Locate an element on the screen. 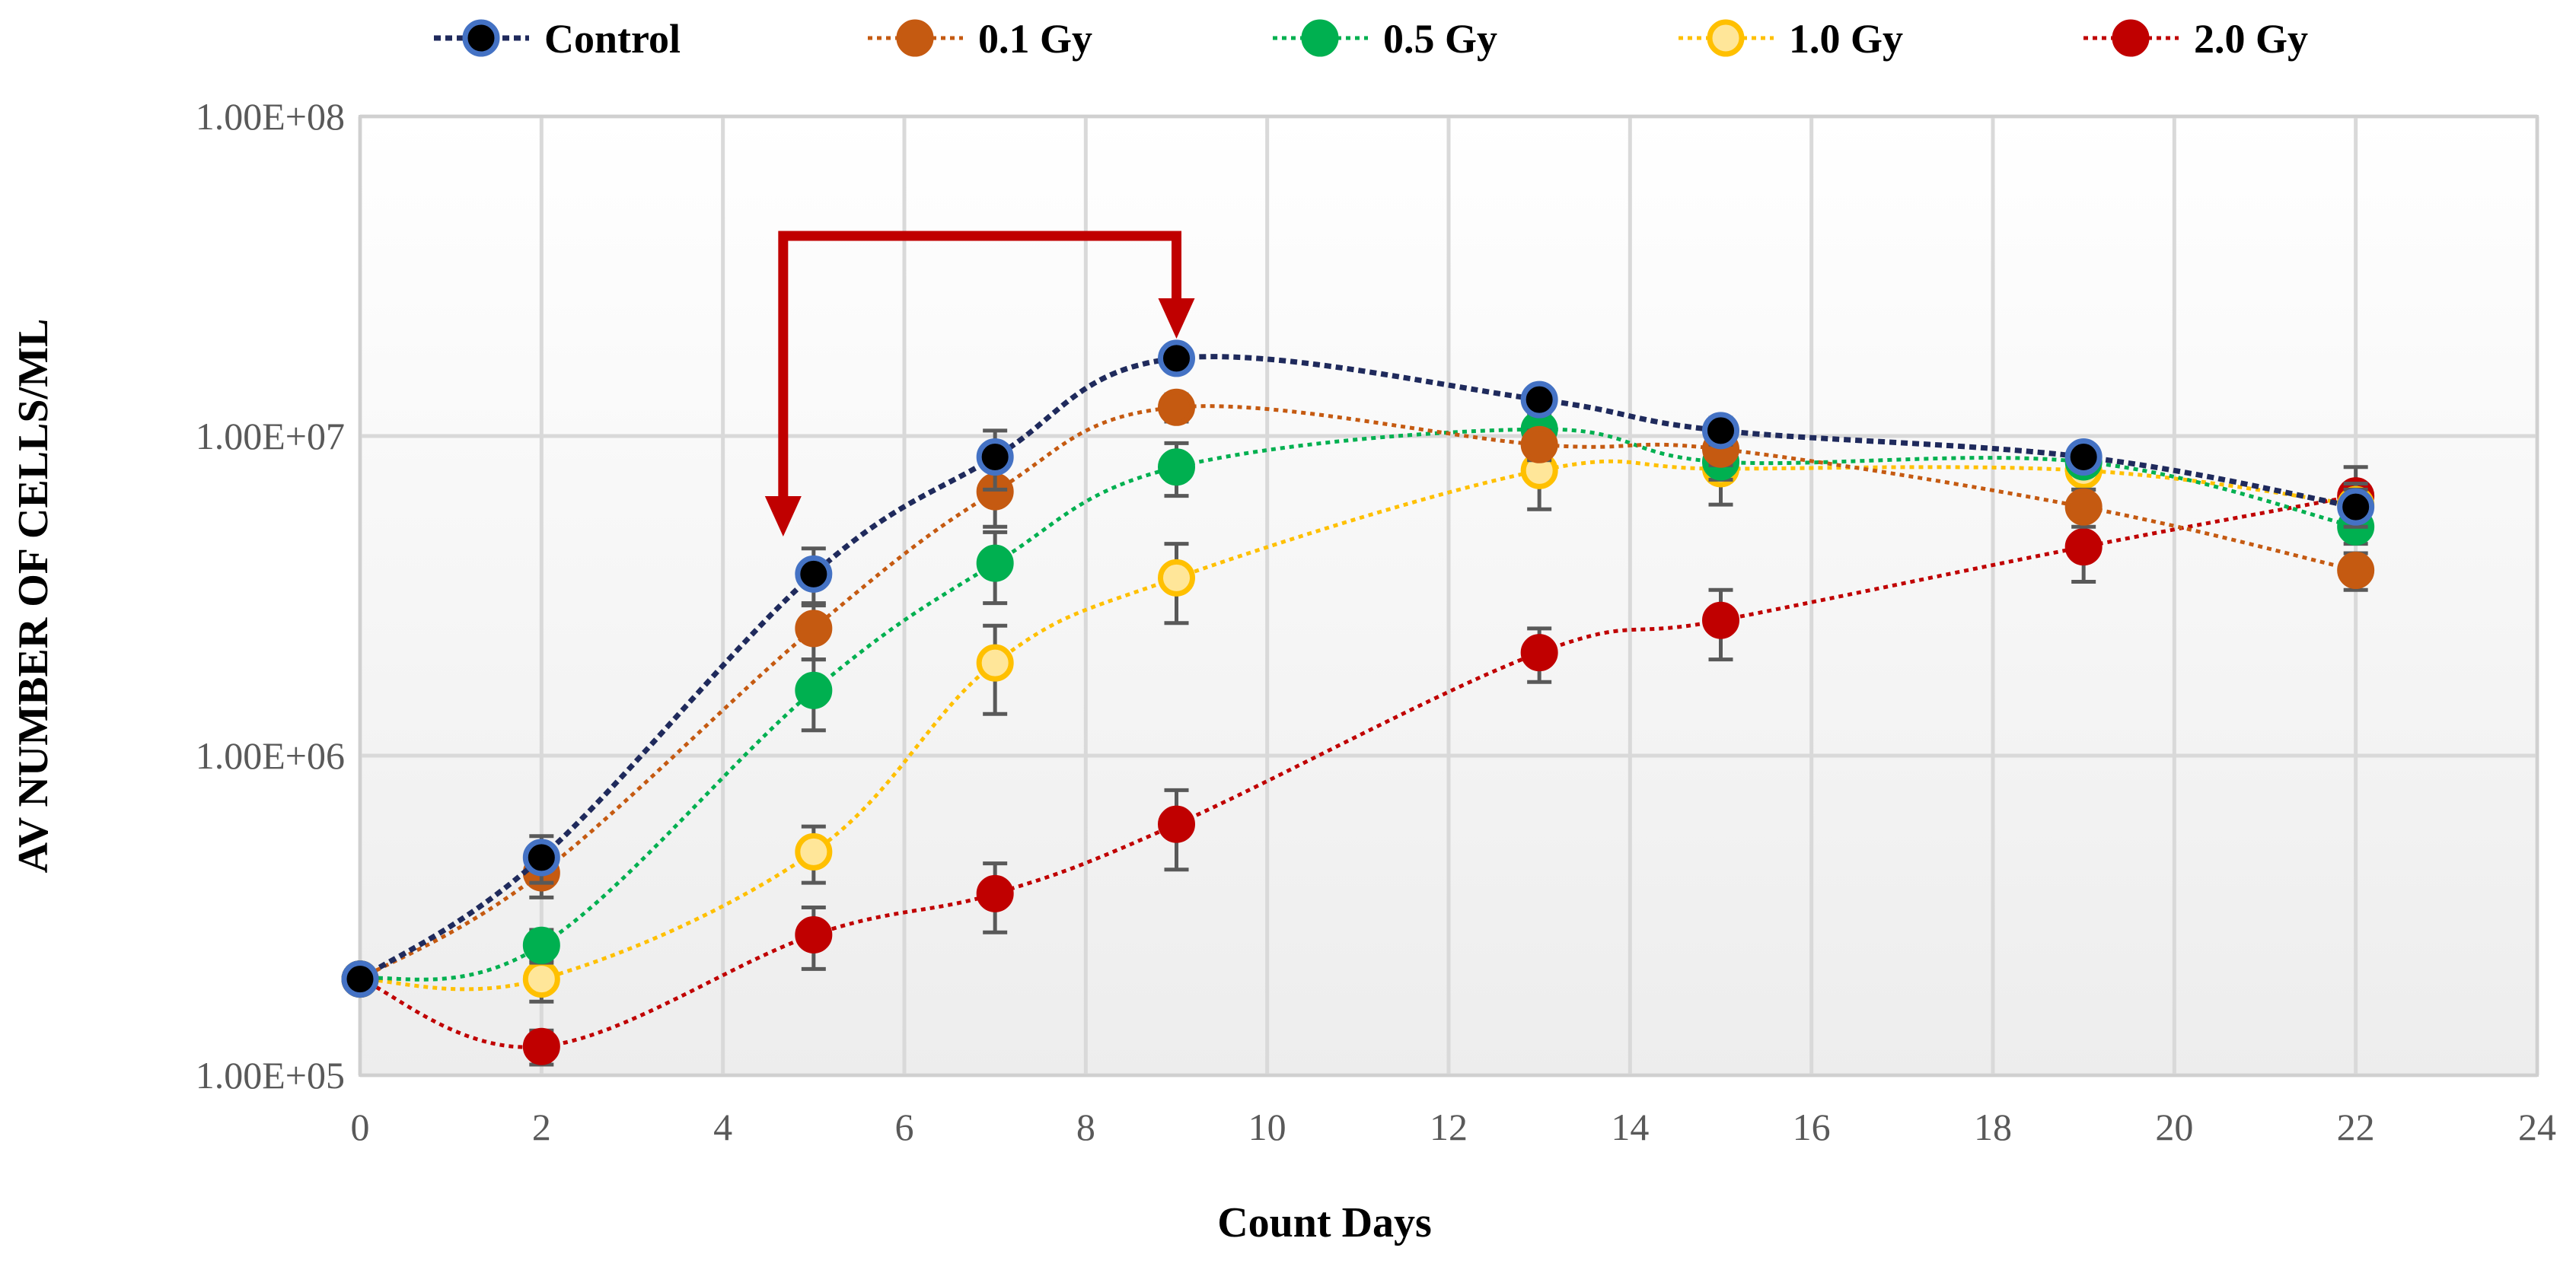 The width and height of the screenshot is (2576, 1267). x-tick-label: 4 is located at coordinates (722, 1127).